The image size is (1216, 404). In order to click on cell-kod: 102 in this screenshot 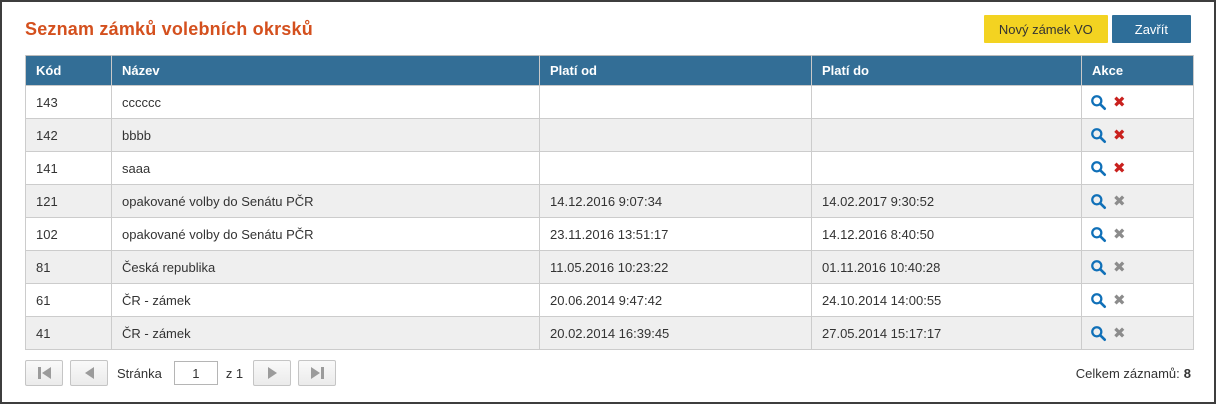, I will do `click(68, 234)`.